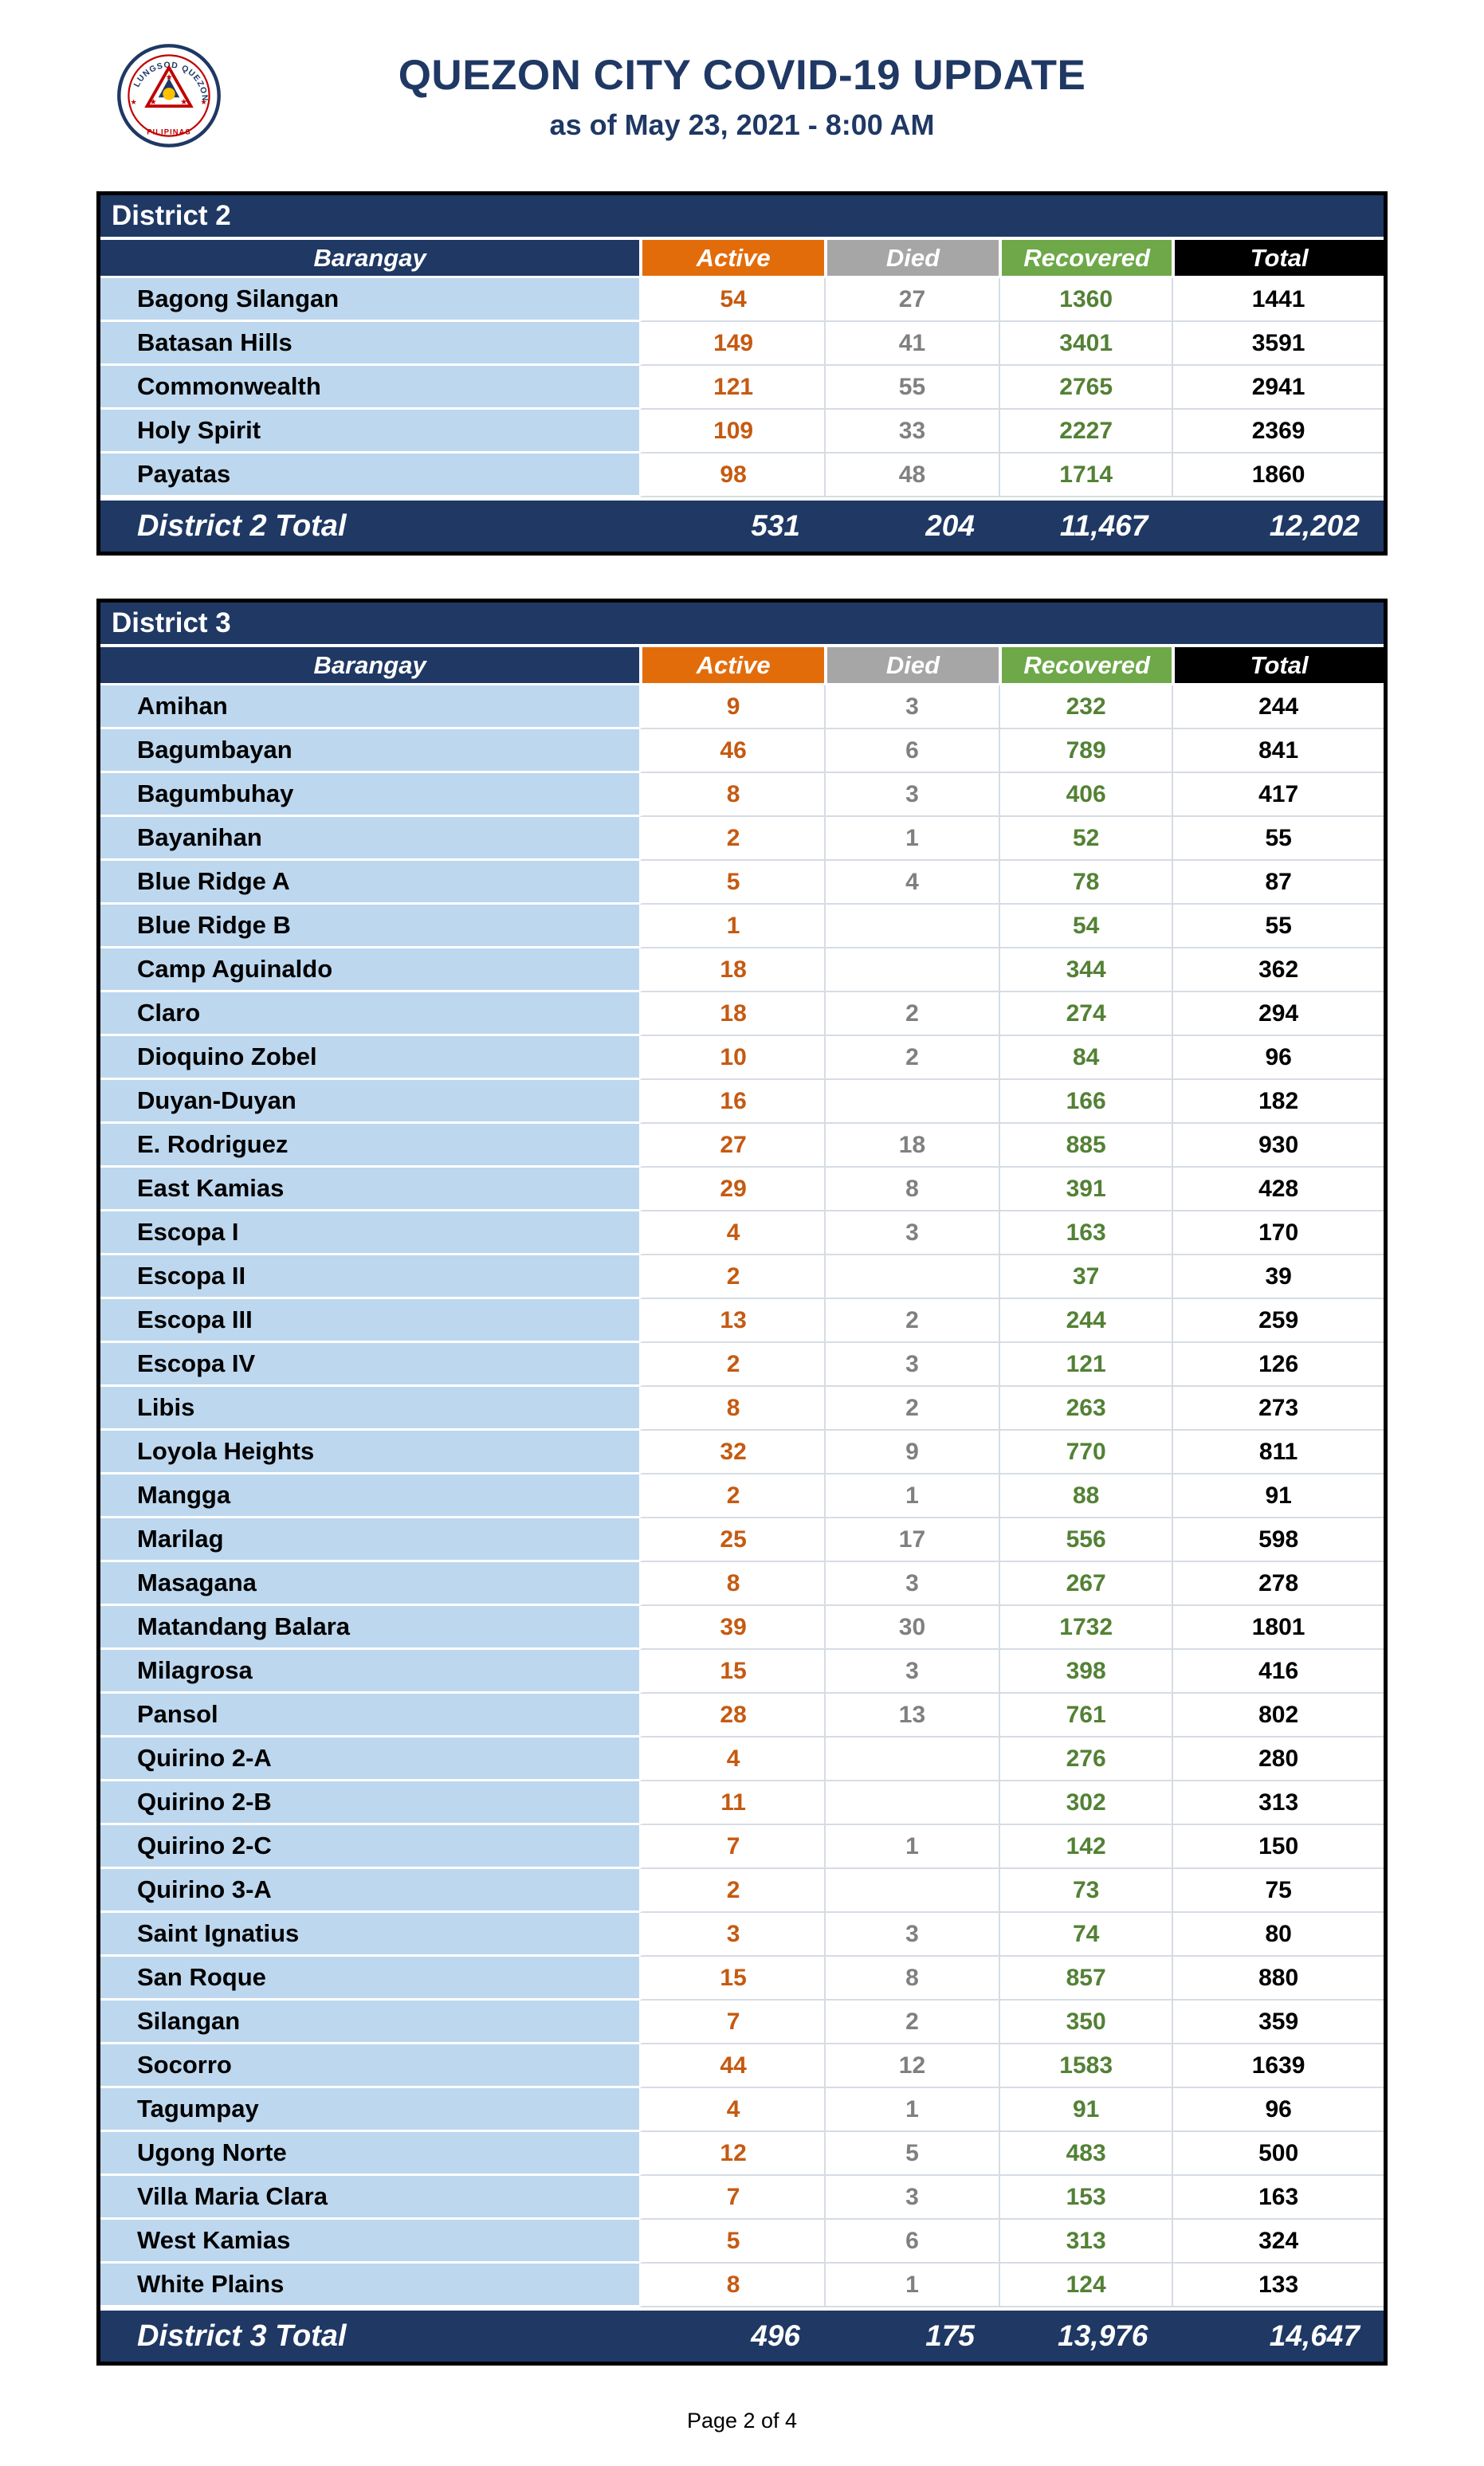 The image size is (1484, 2466). I want to click on table-row: East Kamias 29 8 391 428, so click(742, 1189).